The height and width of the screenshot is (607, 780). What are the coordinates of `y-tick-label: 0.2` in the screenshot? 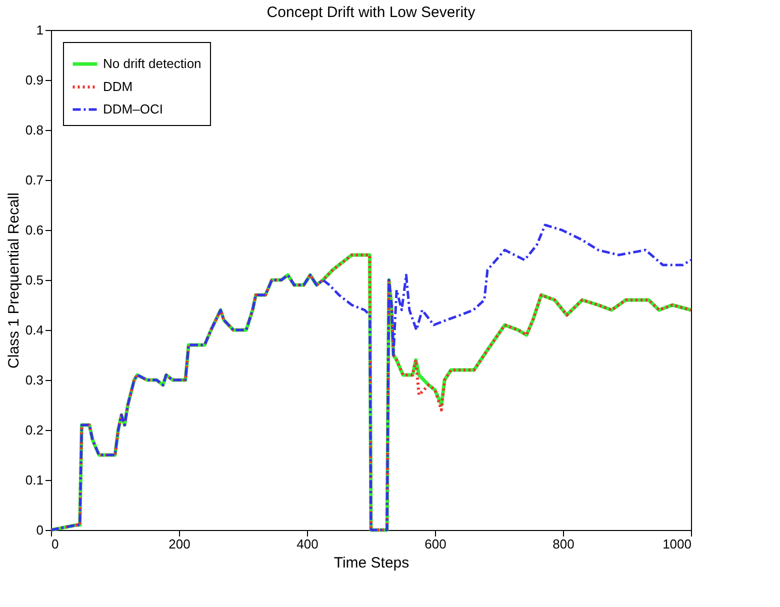 It's located at (34, 430).